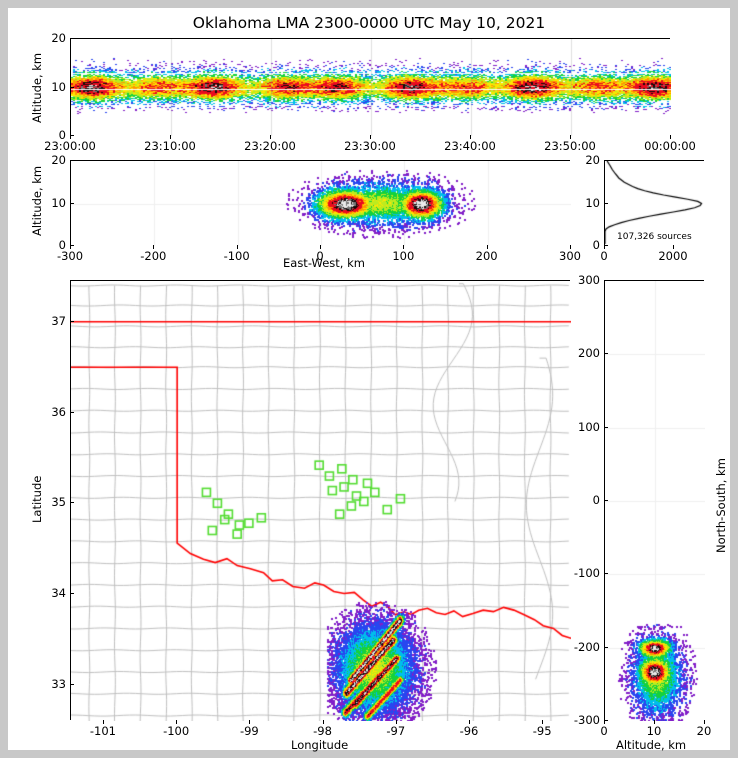 The height and width of the screenshot is (758, 738). Describe the element at coordinates (369, 23) in the screenshot. I see `page-title: Oklahoma LMA 2300-0000 UTC May 10, 2021` at that location.